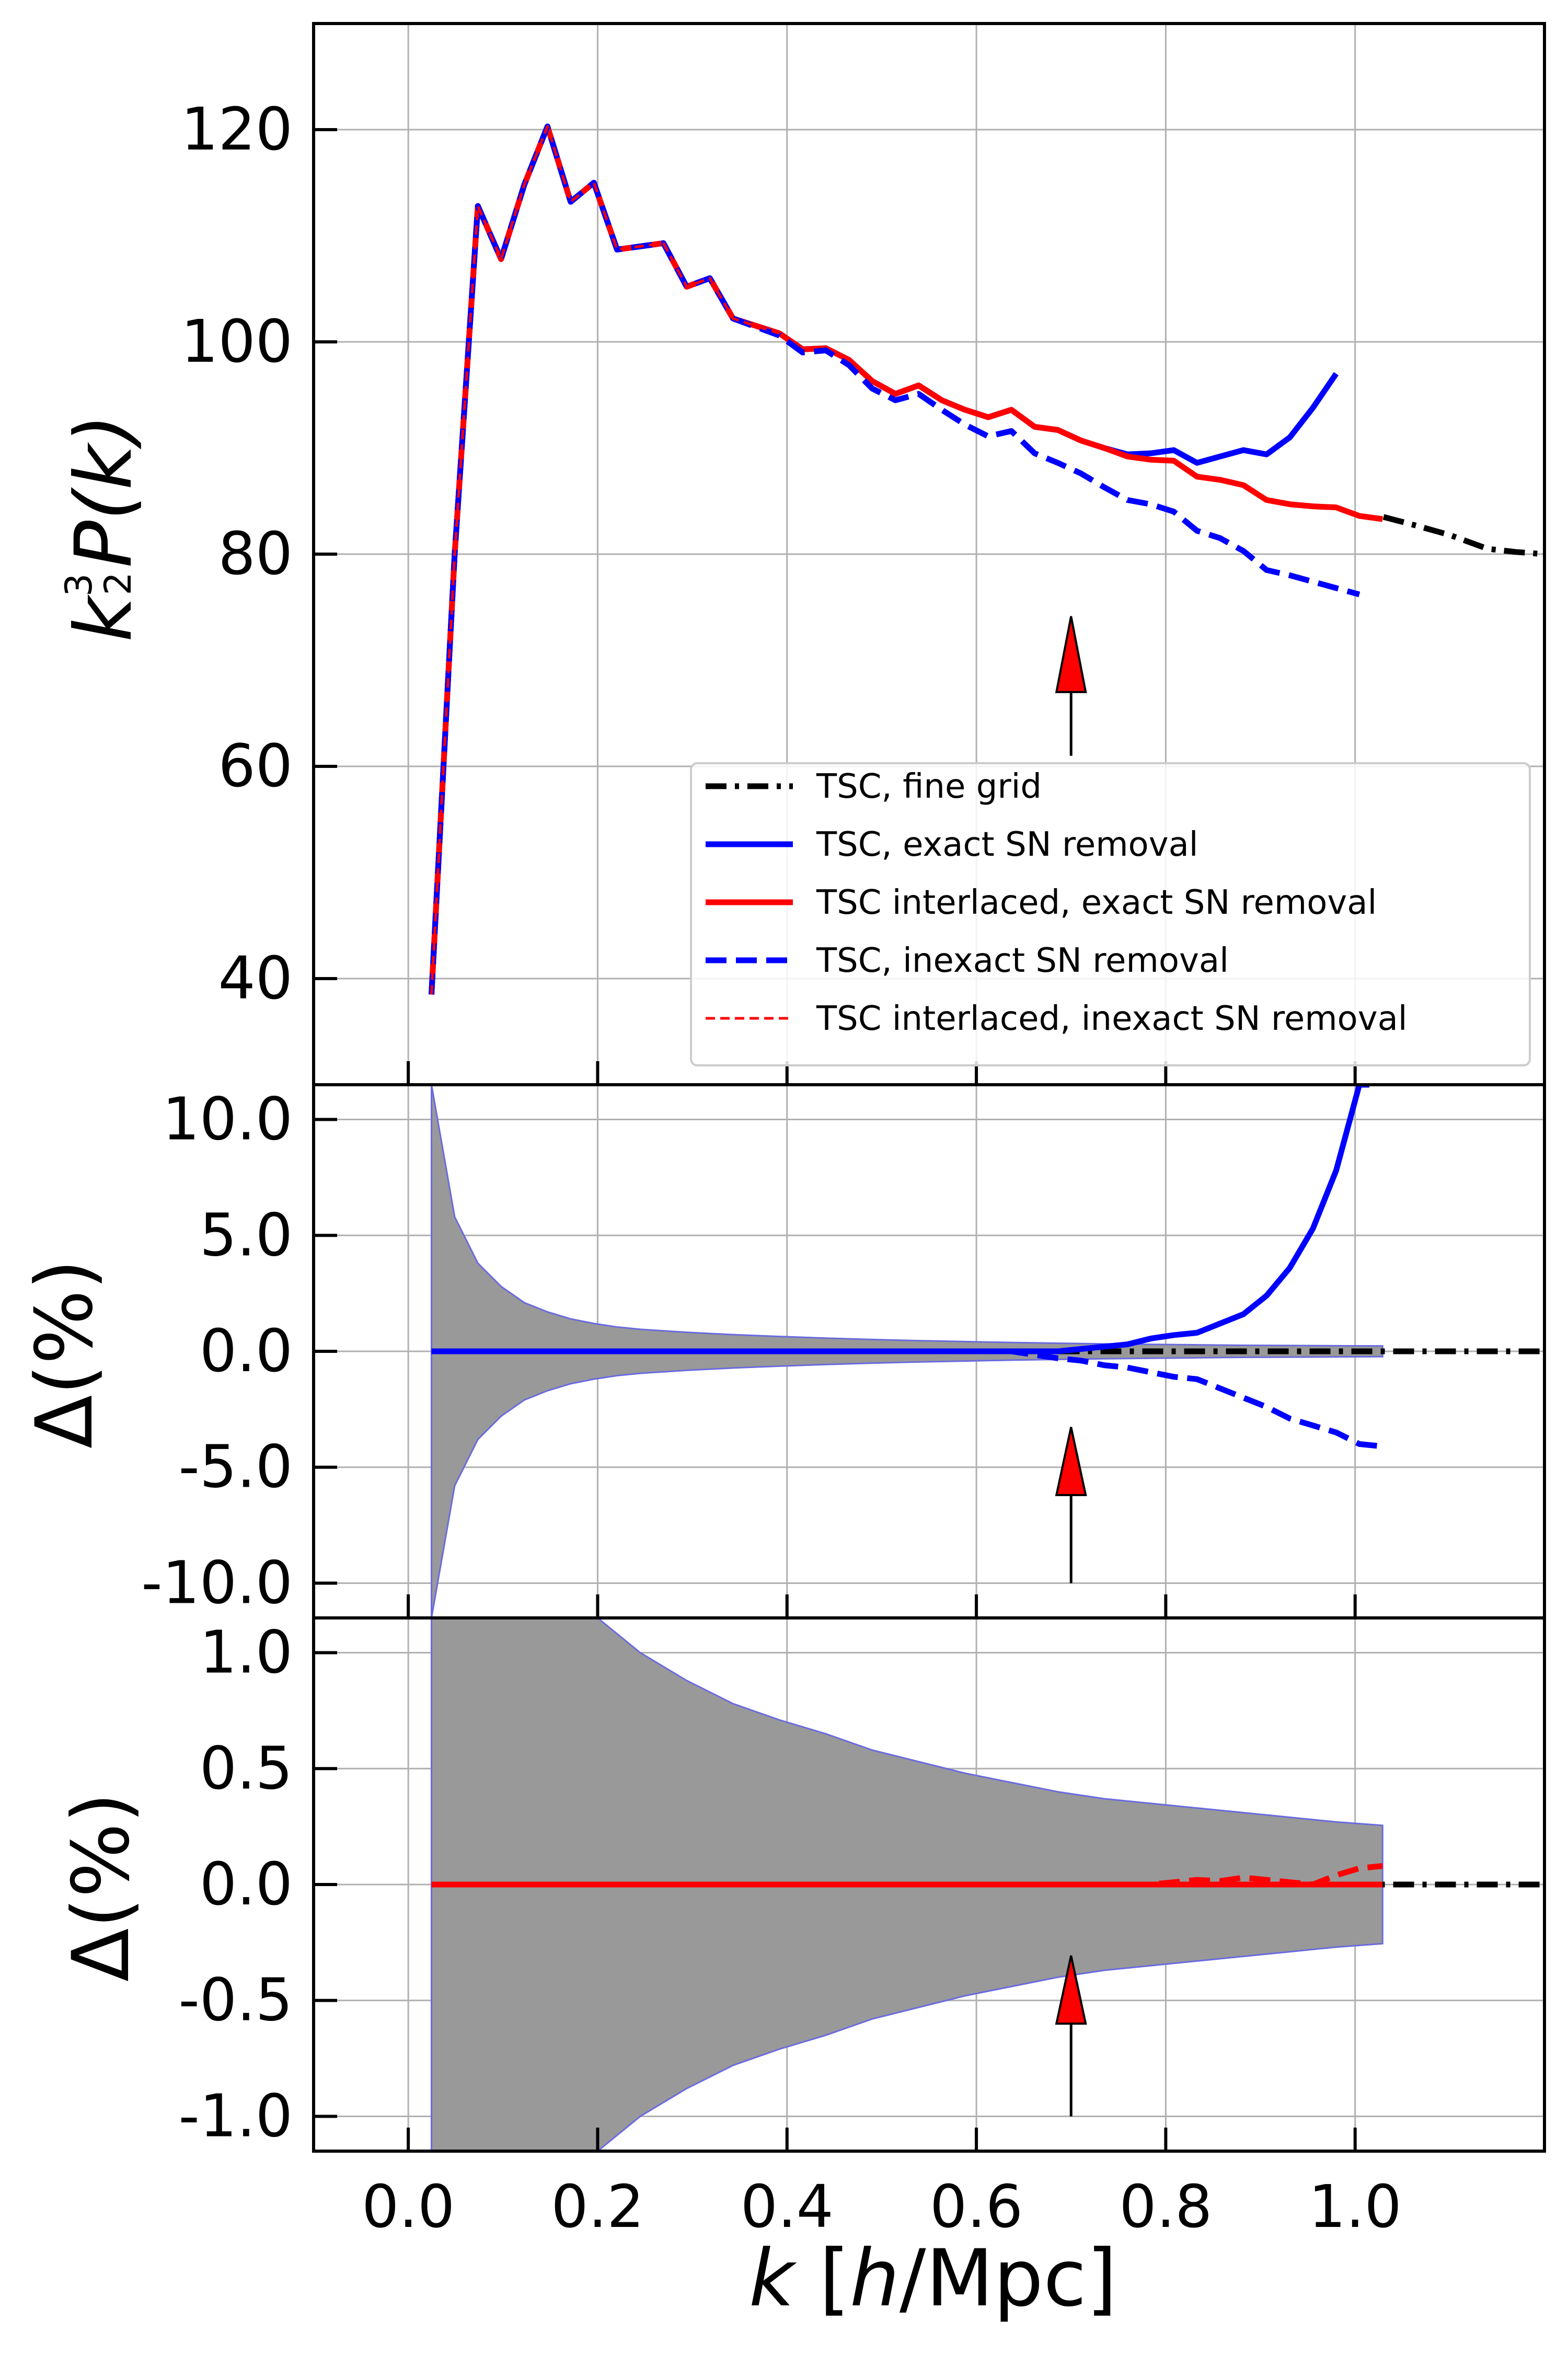 The height and width of the screenshot is (2355, 1568). Describe the element at coordinates (104, 618) in the screenshot. I see `top-ylabel-base: k` at that location.